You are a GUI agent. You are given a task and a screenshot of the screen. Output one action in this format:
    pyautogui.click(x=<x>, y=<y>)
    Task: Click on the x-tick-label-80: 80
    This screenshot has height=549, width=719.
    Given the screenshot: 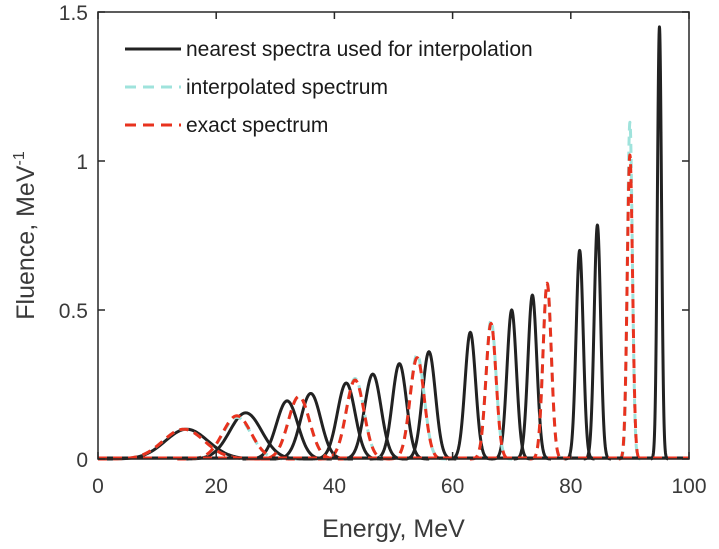 What is the action you would take?
    pyautogui.click(x=570, y=486)
    